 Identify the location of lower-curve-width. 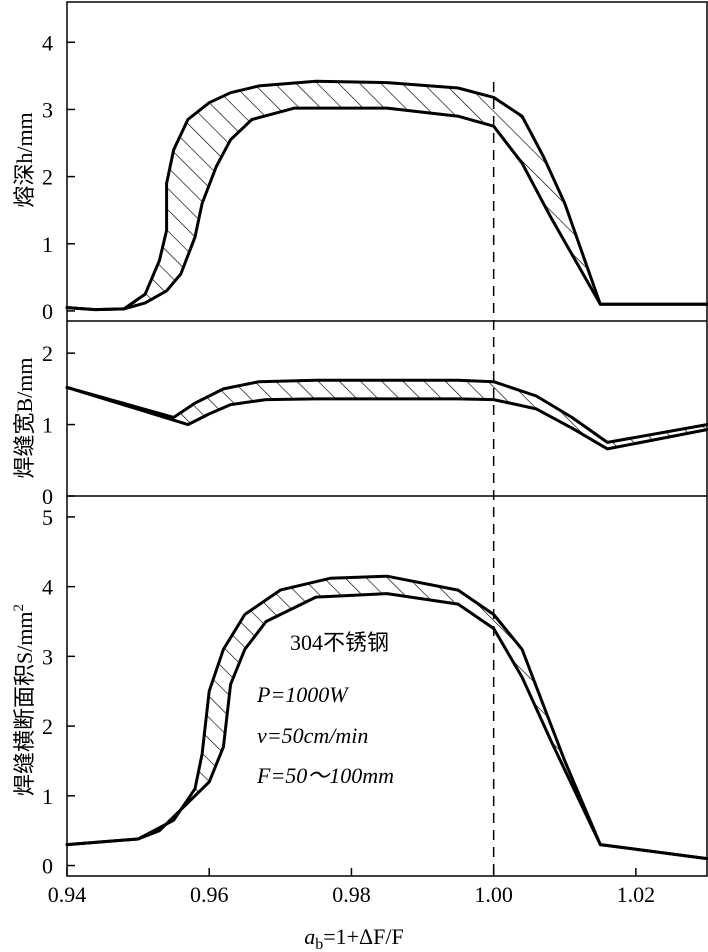
(386, 418).